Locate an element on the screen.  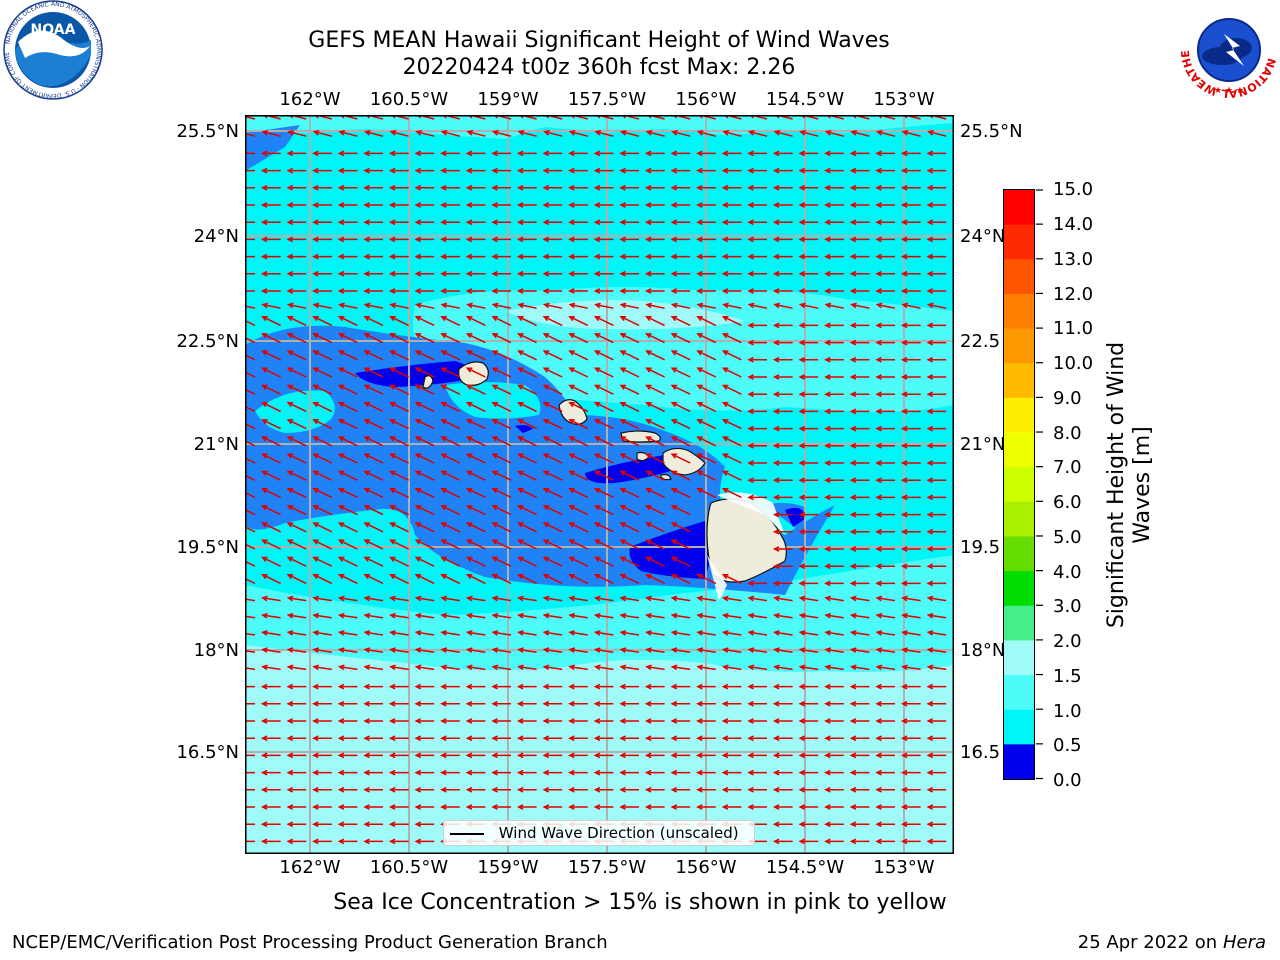
colorbar-segment is located at coordinates (1019, 727).